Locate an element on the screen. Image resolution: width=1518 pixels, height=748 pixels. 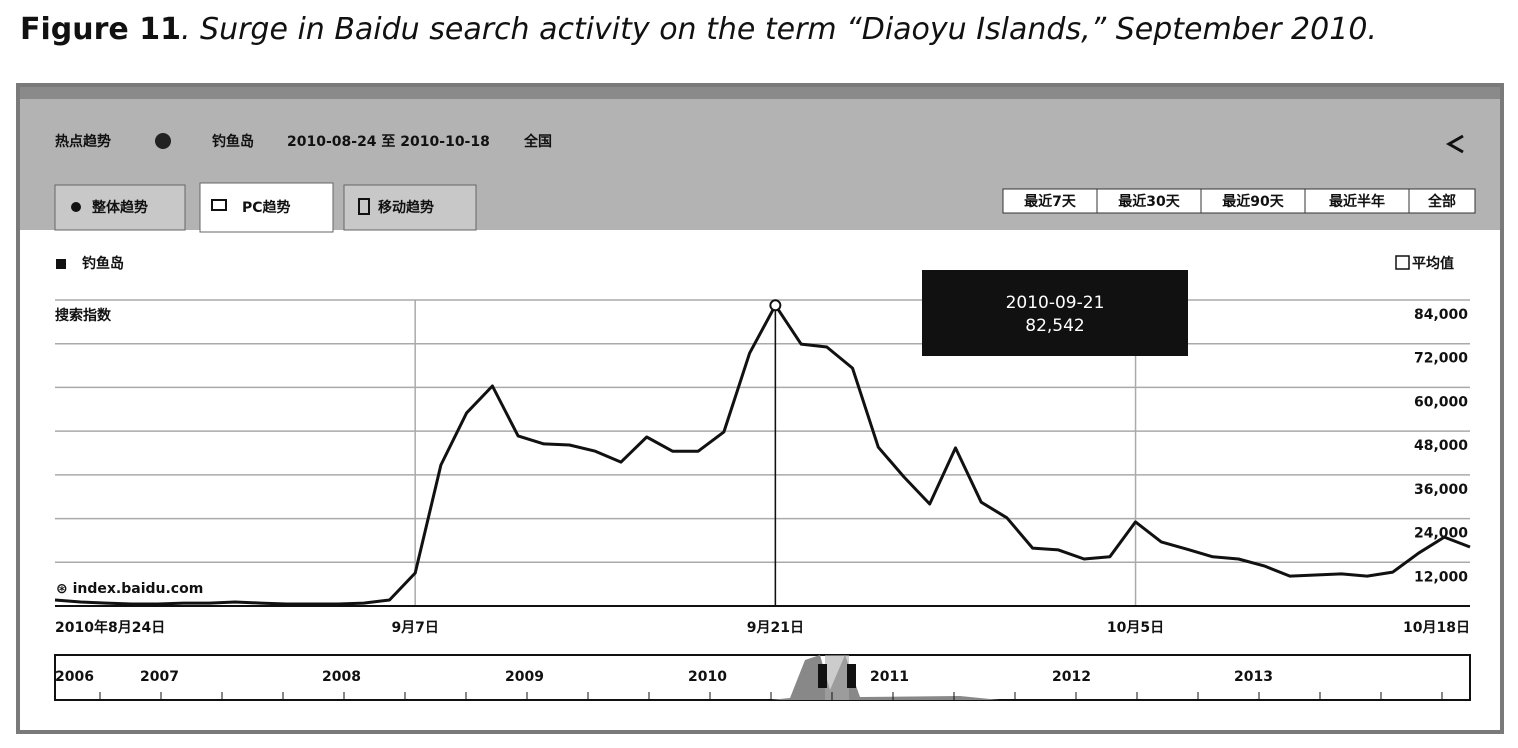
y-tick-label: 48,000 is located at coordinates (1441, 446).